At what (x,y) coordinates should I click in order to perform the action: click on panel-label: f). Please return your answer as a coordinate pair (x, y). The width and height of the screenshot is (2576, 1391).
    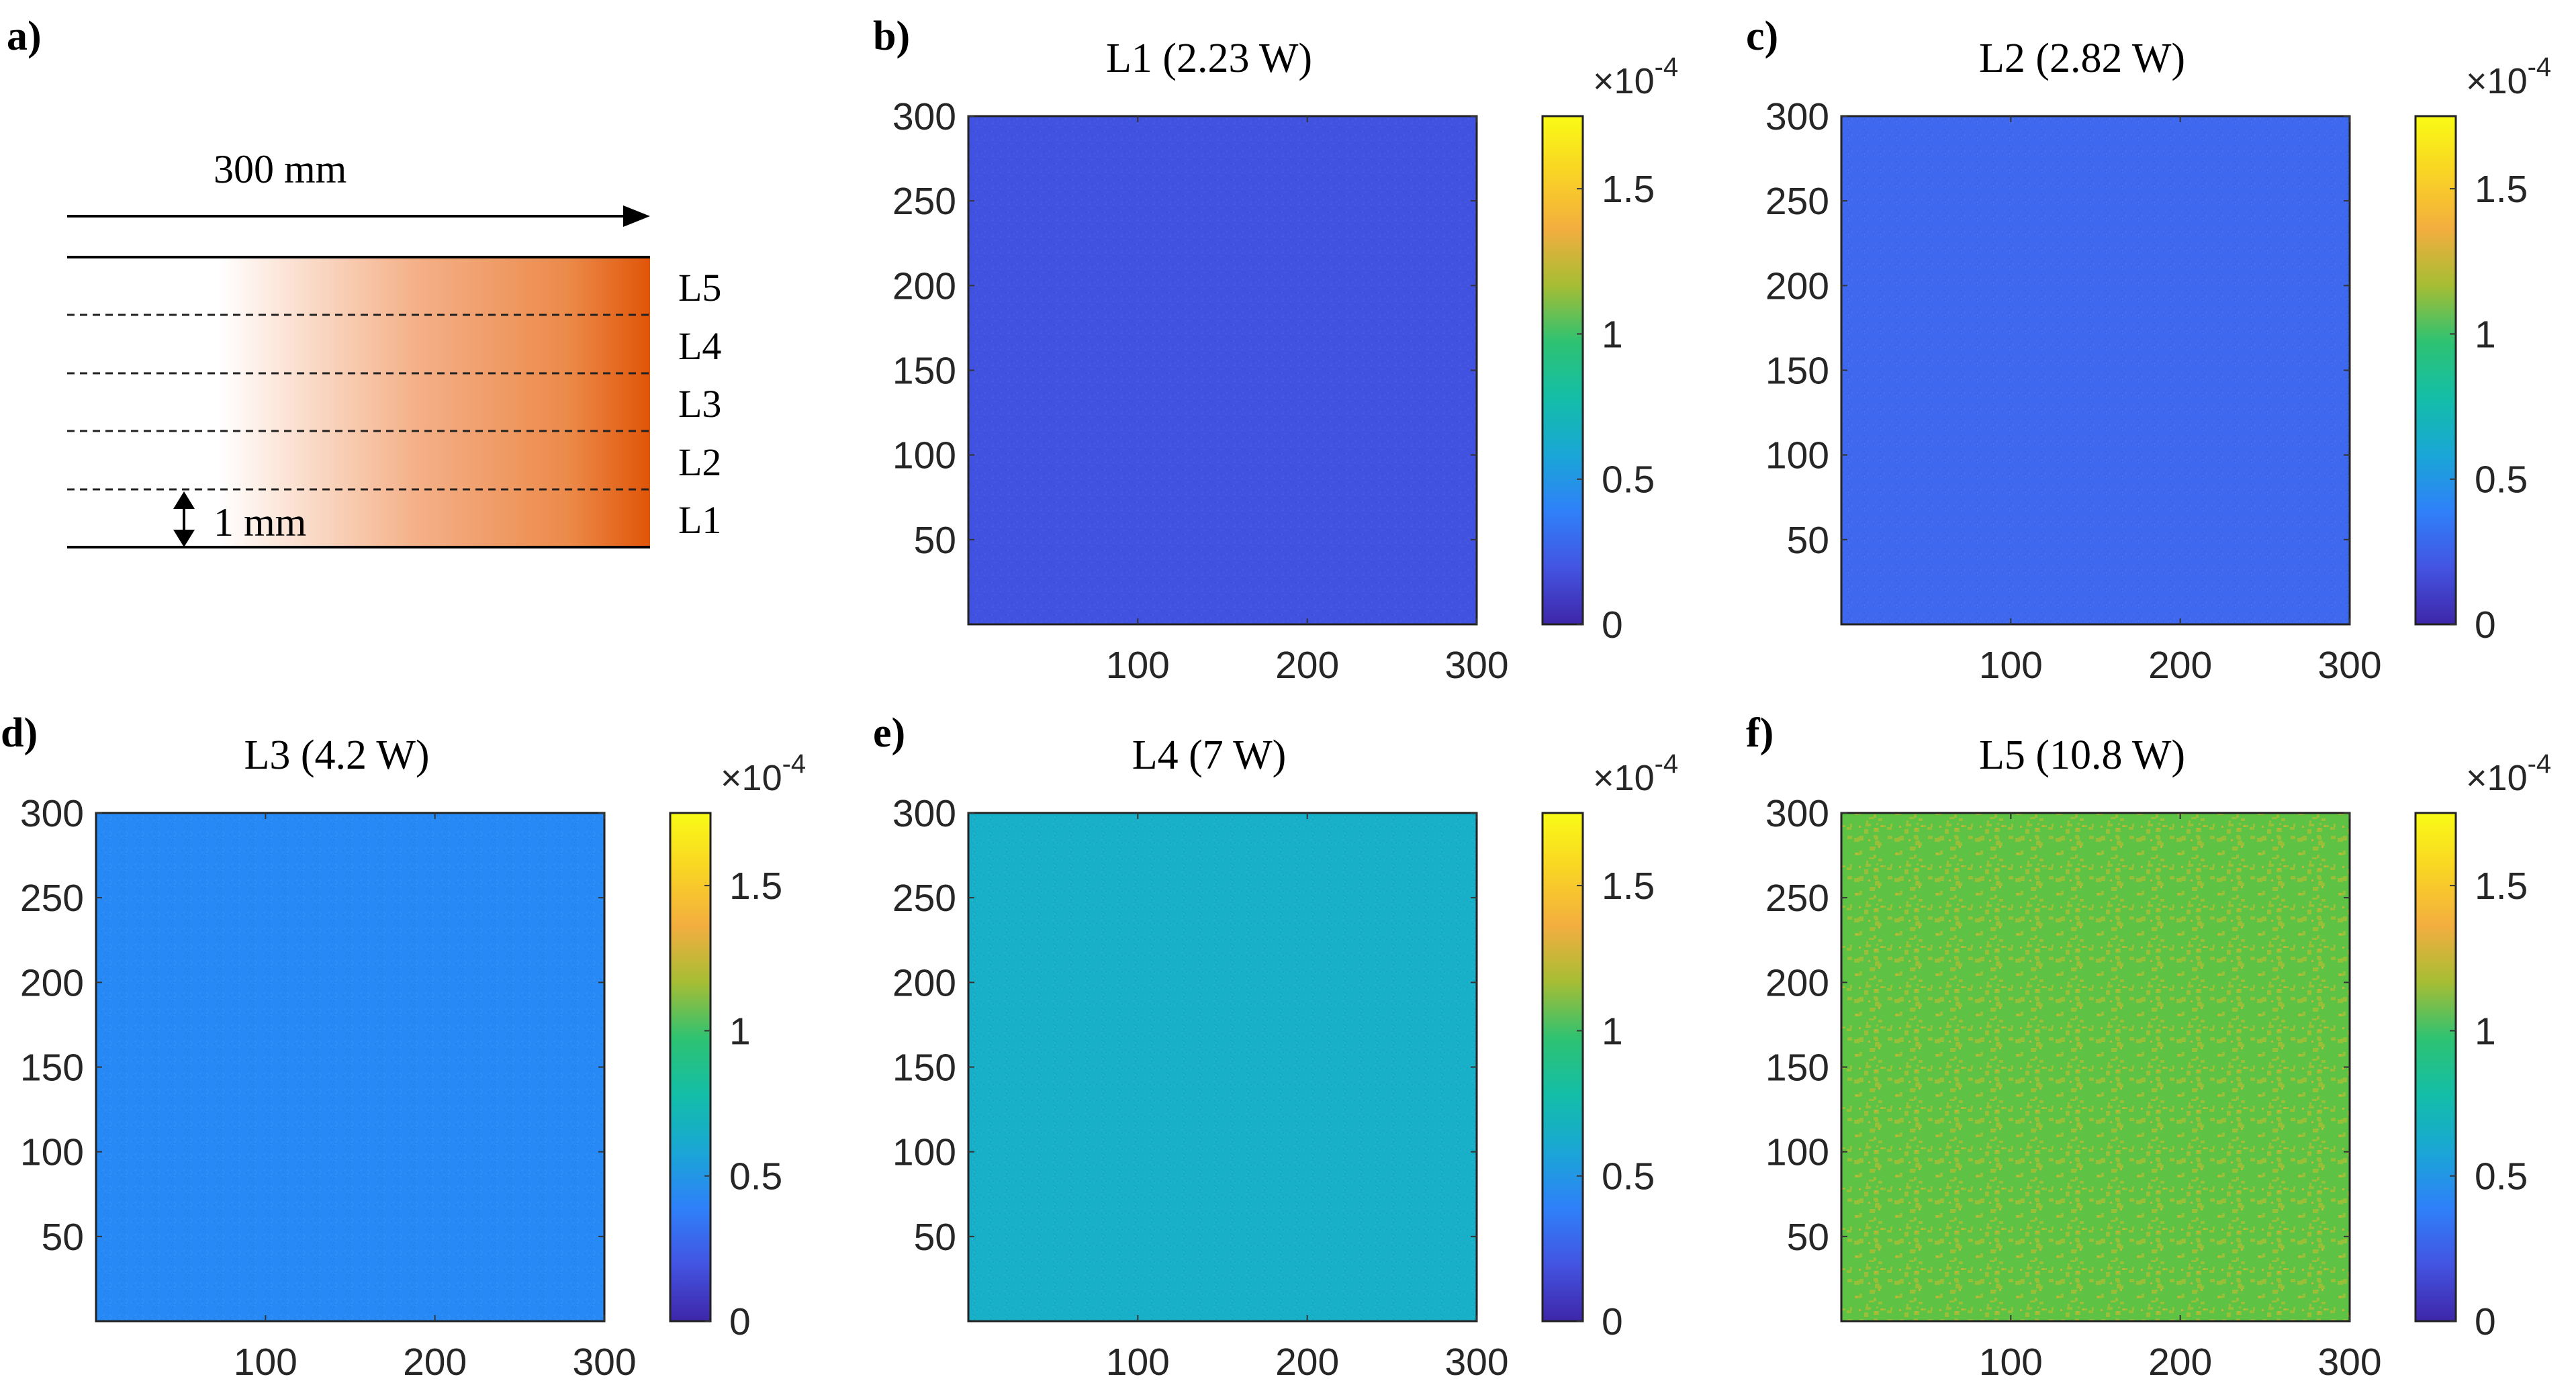
    Looking at the image, I should click on (1760, 733).